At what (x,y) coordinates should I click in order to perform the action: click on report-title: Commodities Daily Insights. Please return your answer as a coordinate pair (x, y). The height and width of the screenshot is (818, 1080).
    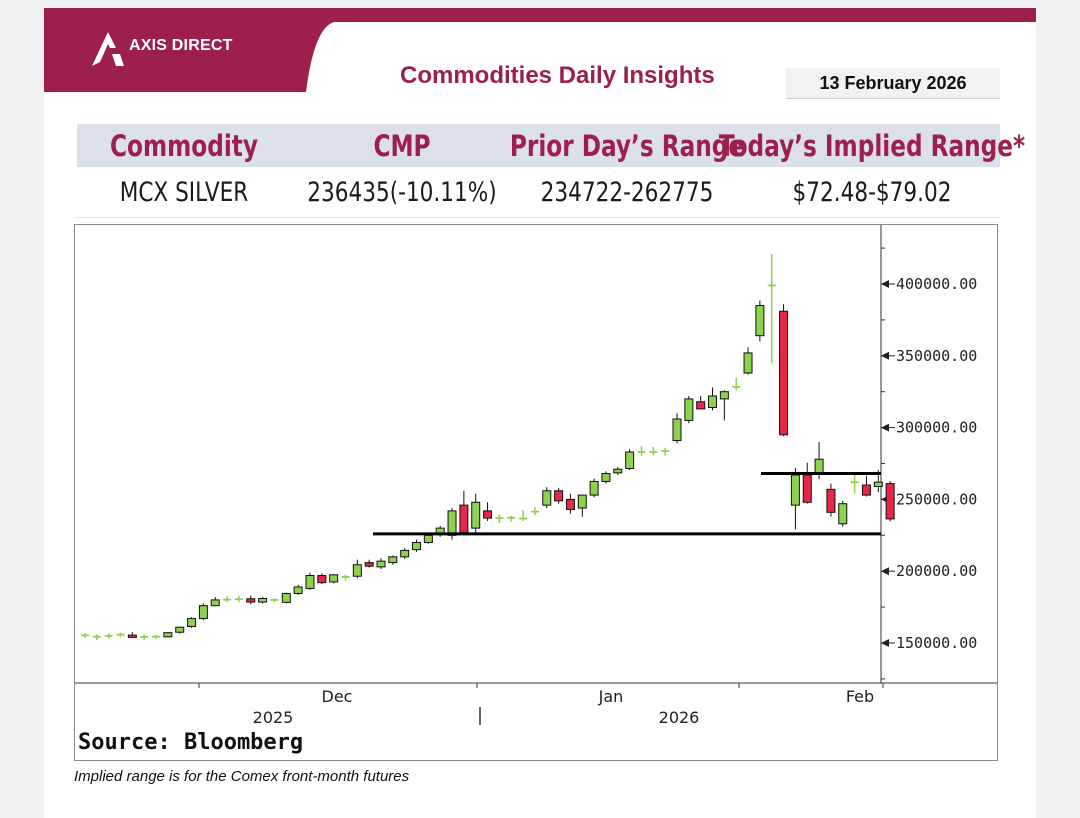
    Looking at the image, I should click on (557, 75).